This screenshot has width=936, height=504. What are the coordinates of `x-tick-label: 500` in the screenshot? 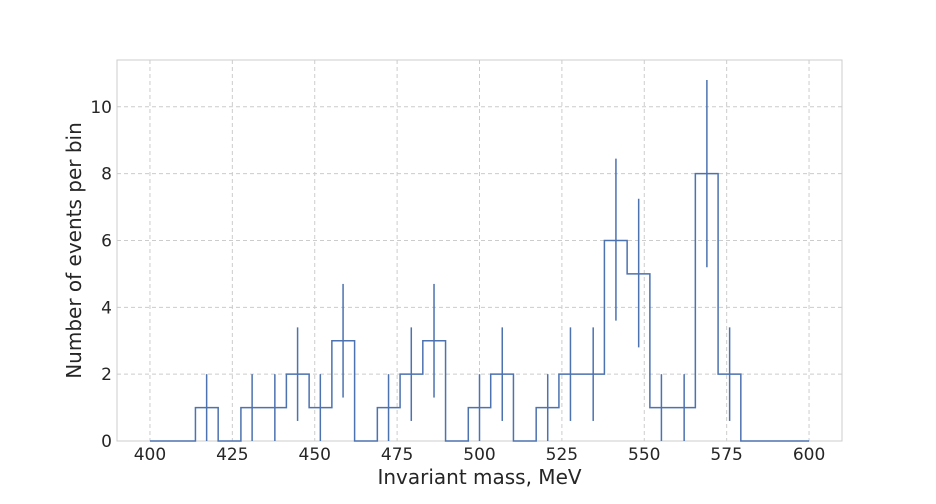 It's located at (479, 455).